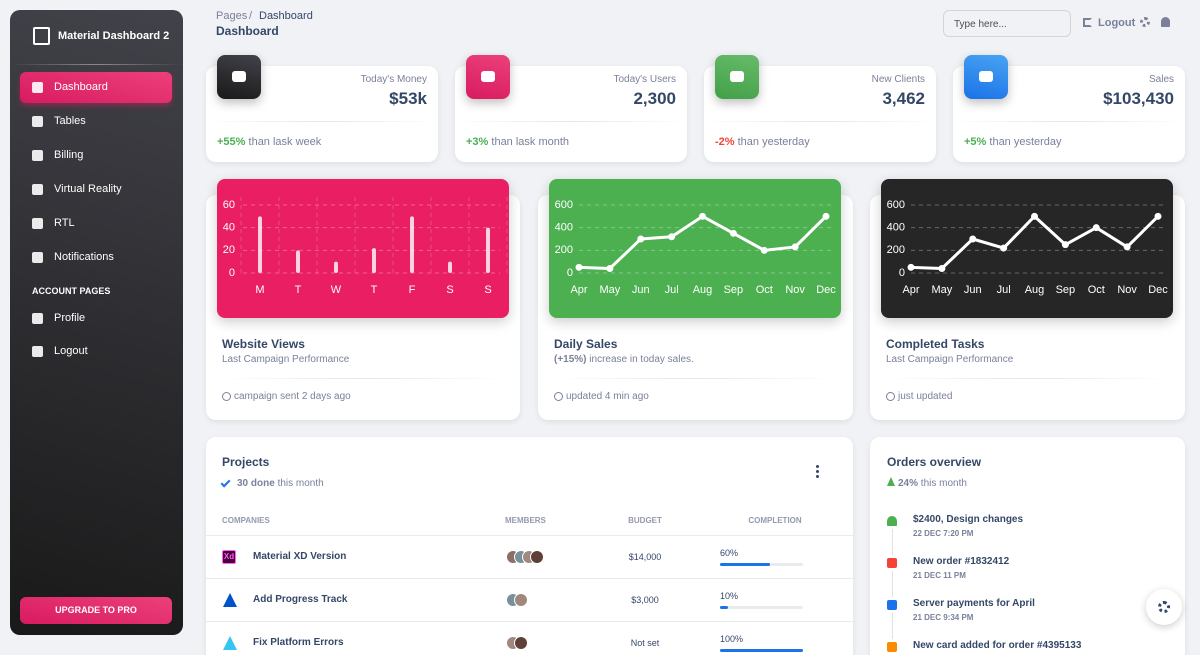 The height and width of the screenshot is (655, 1200). I want to click on row-border, so click(529, 621).